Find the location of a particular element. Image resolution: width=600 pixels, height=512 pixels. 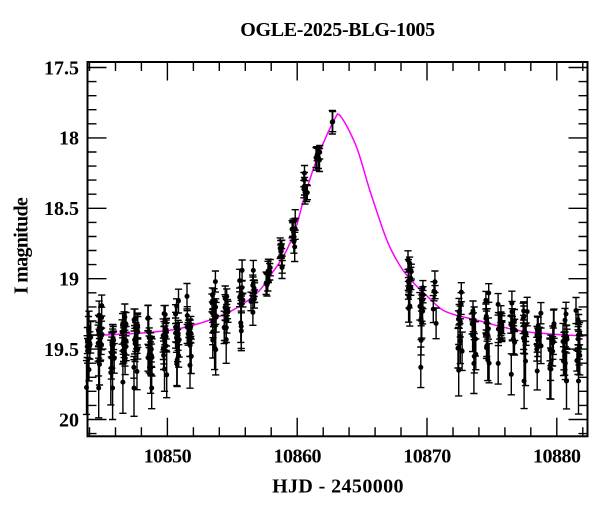

svg-text: HJD - 2450000 is located at coordinates (338, 487).